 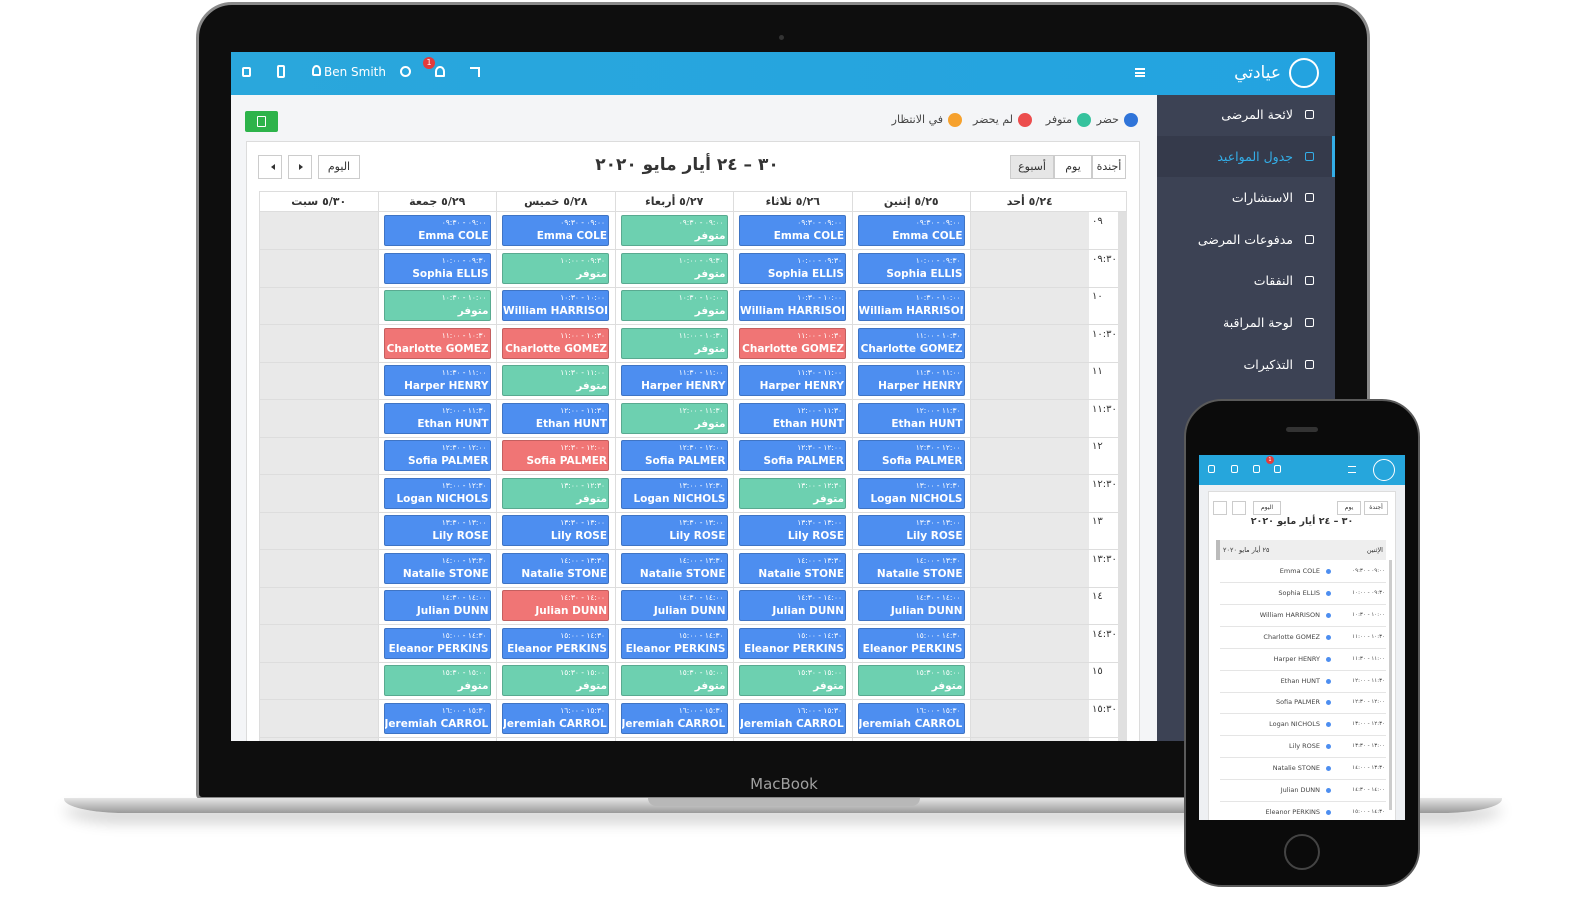 I want to click on phone-name: Charlotte GOMEZ, so click(x=1291, y=636).